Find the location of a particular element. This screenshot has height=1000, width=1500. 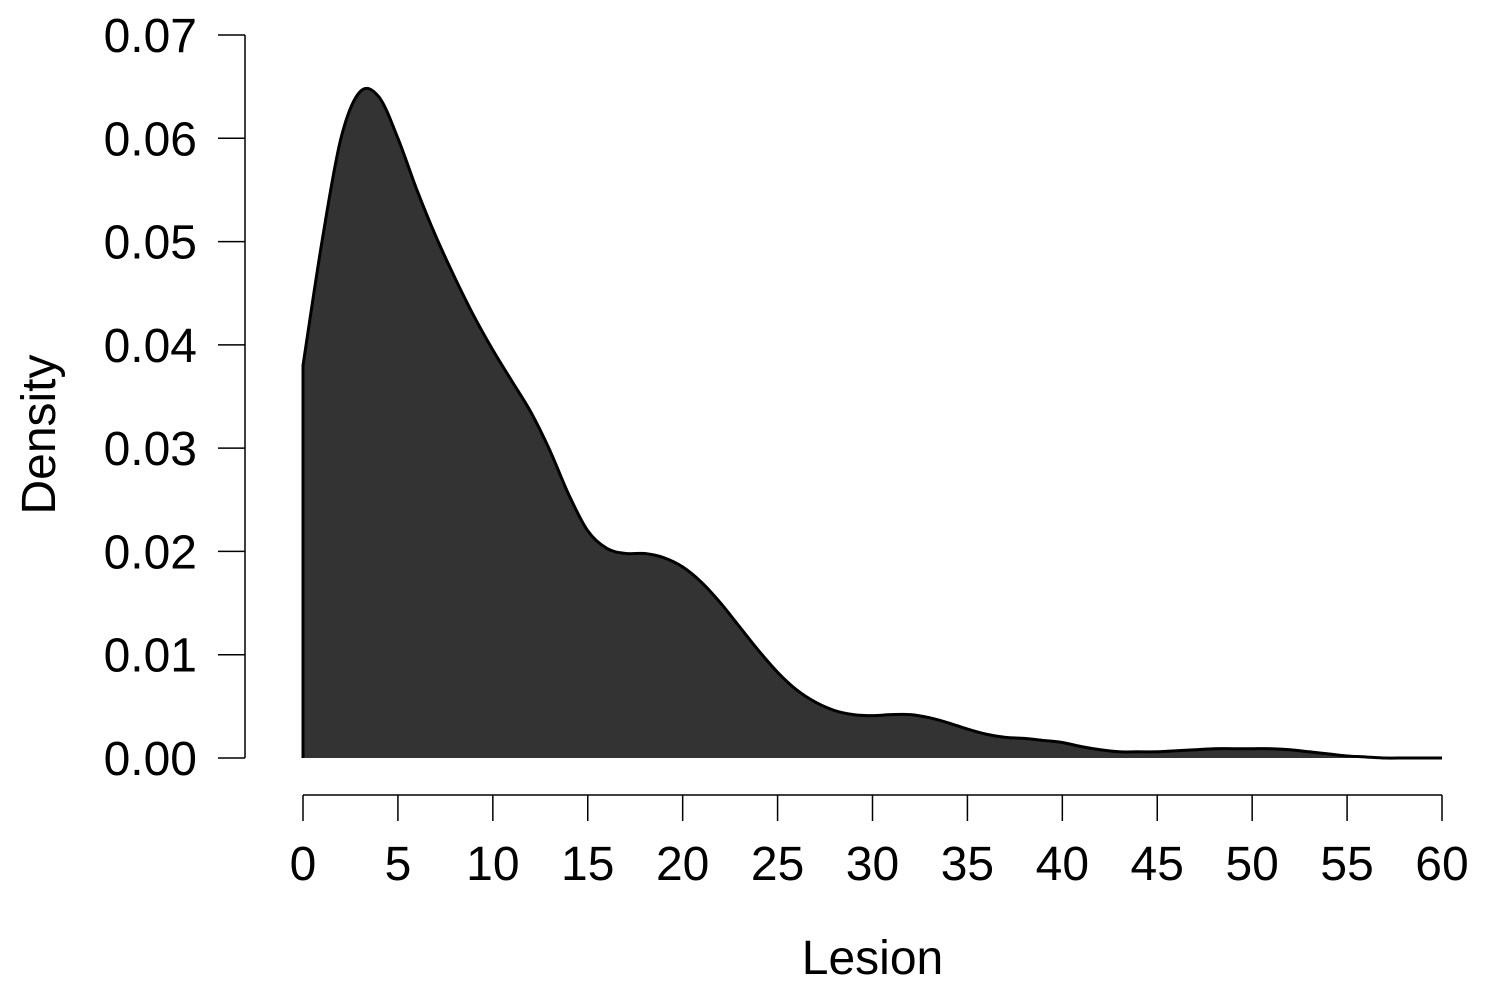

x-tick-label: 25 is located at coordinates (777, 864).